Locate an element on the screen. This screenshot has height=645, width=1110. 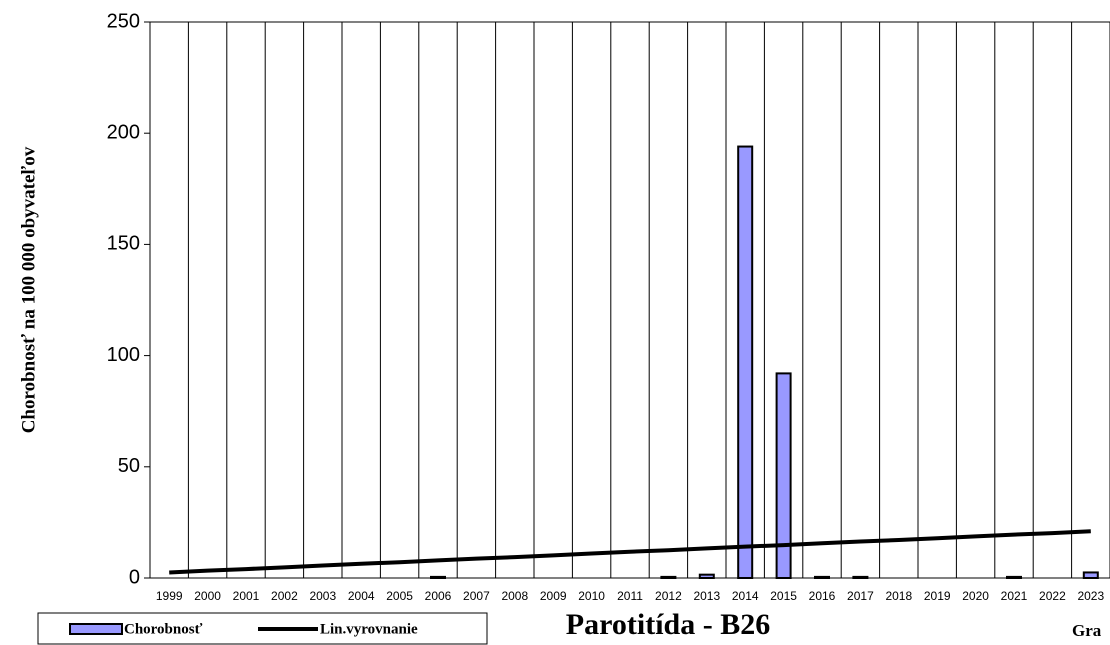
y-tick-label: 0 is located at coordinates (134, 577).